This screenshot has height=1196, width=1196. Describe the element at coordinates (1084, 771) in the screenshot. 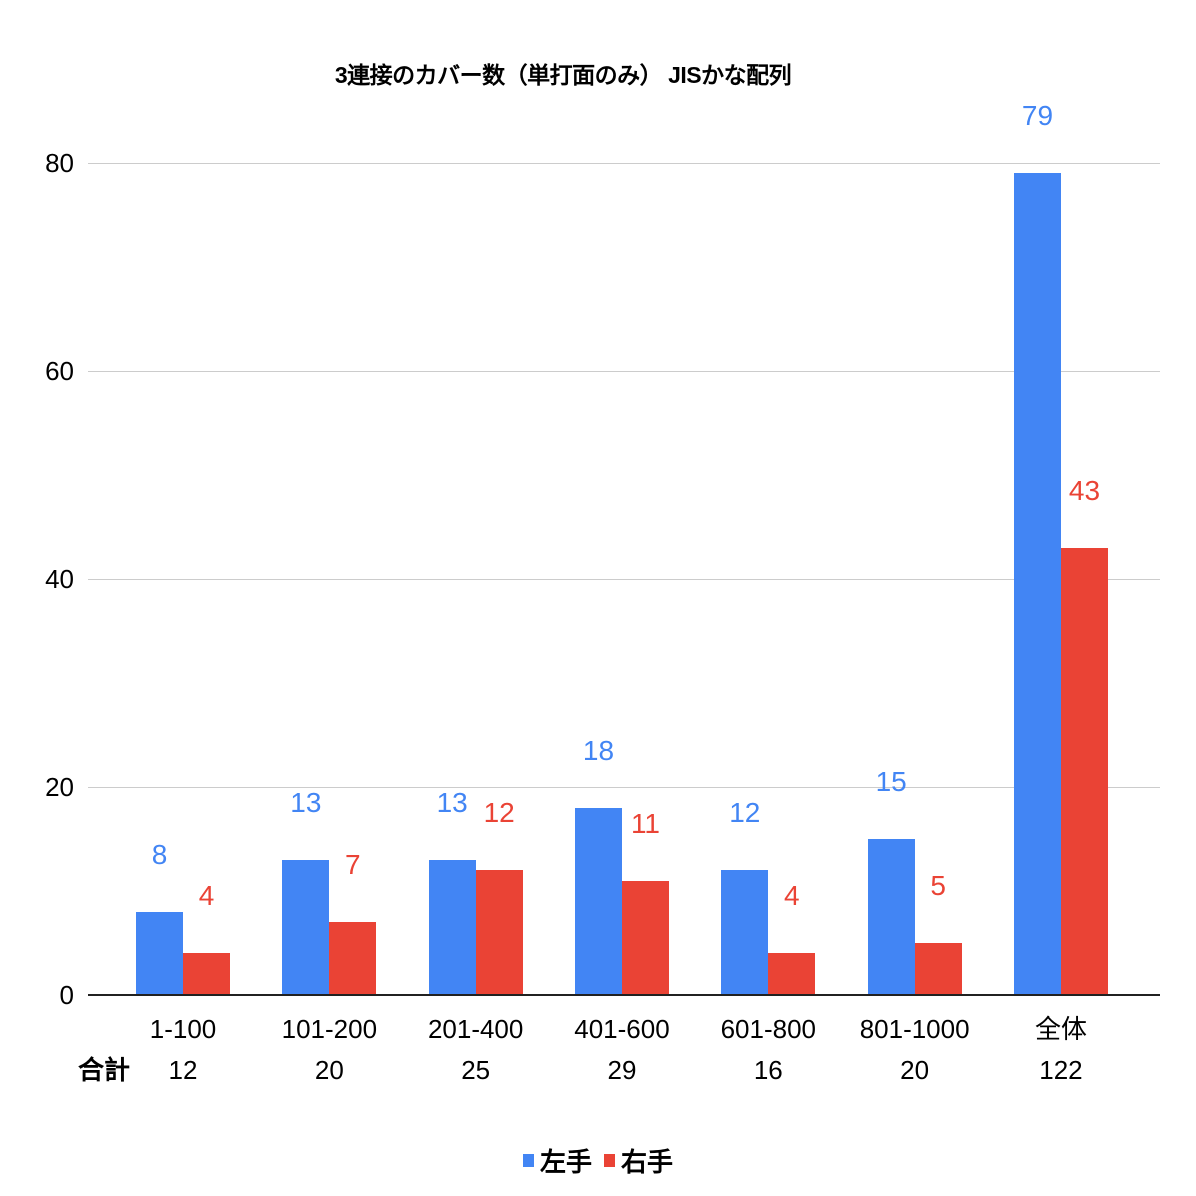

I see `bar-right-hand-全体` at that location.